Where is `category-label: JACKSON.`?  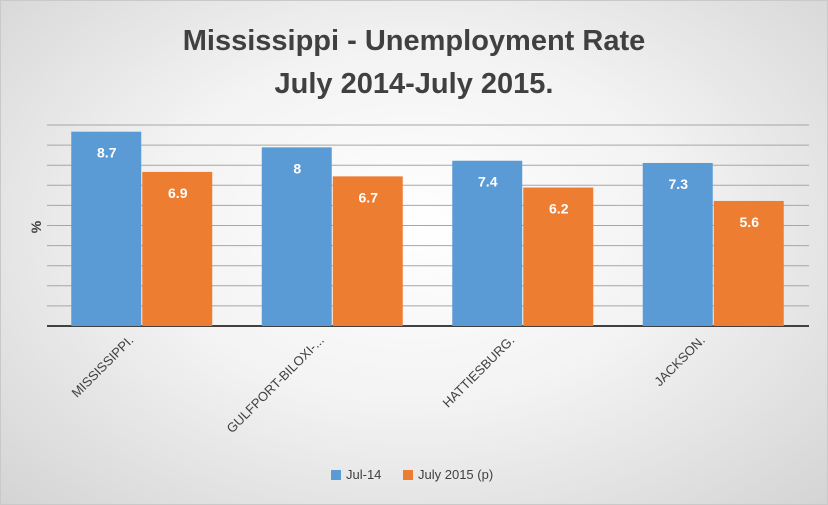
category-label: JACKSON. is located at coordinates (679, 361).